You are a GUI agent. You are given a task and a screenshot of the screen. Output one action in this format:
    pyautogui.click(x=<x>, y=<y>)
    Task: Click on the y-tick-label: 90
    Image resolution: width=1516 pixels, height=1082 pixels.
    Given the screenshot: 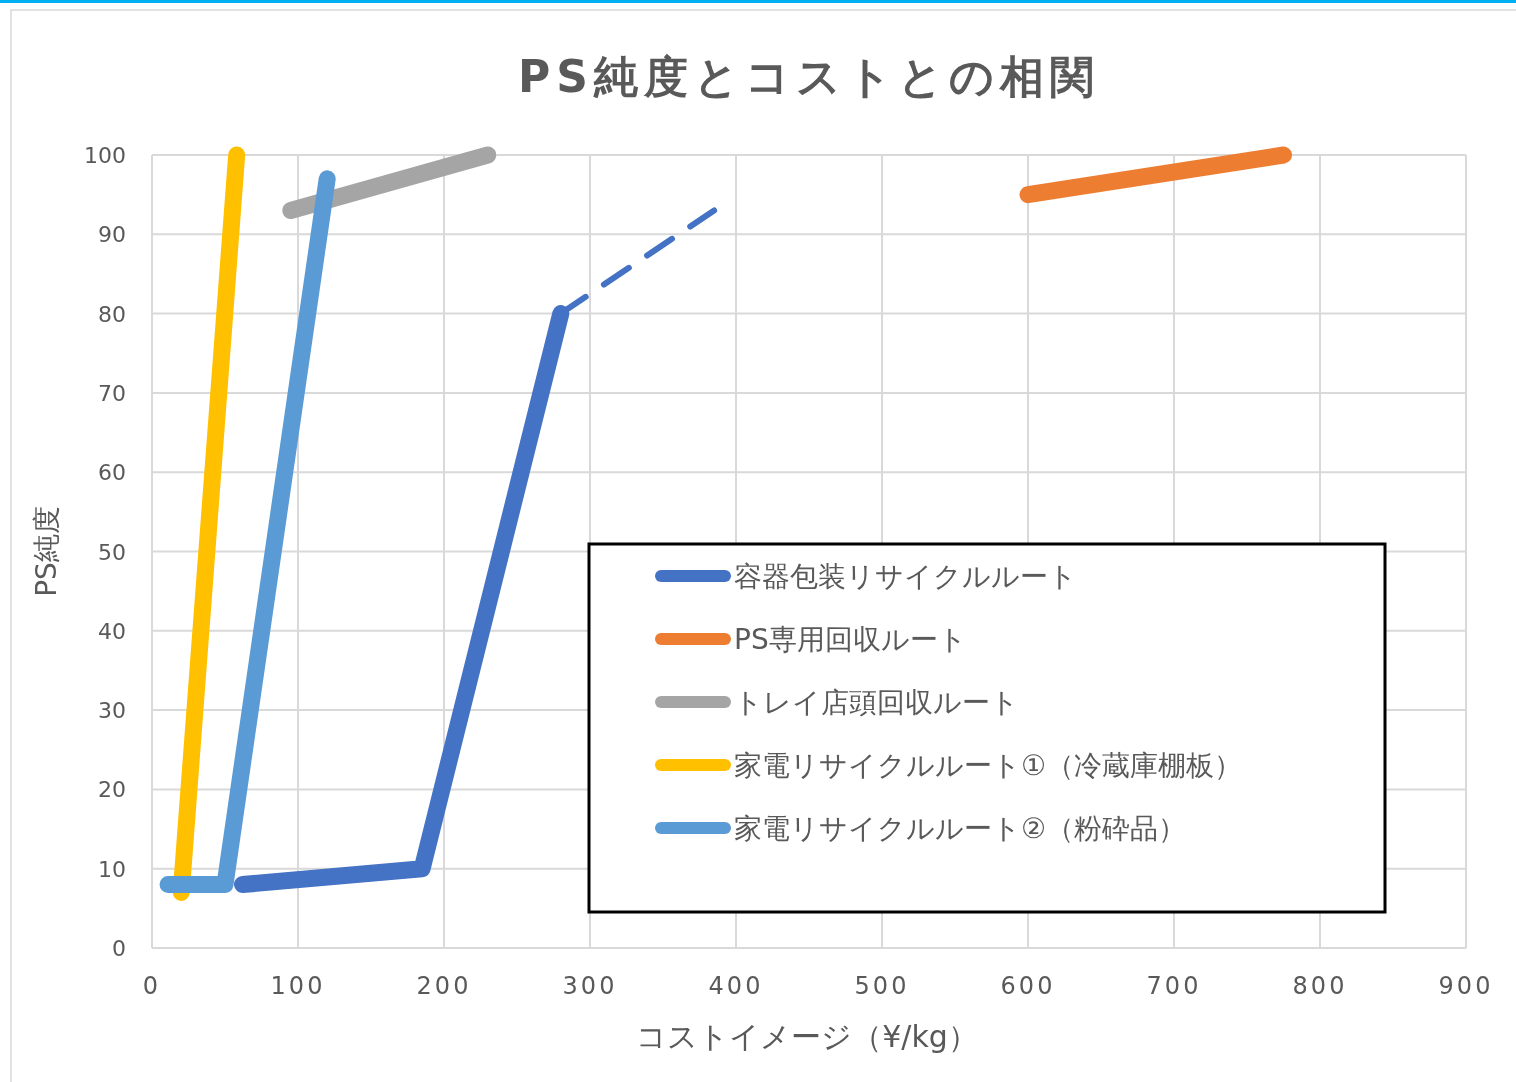 What is the action you would take?
    pyautogui.click(x=112, y=235)
    